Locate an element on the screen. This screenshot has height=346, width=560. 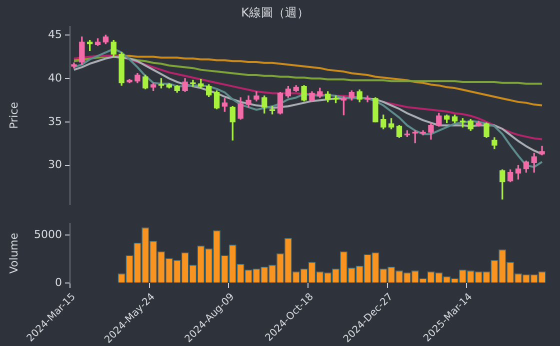
y-tick-label: 30 is located at coordinates (55, 165).